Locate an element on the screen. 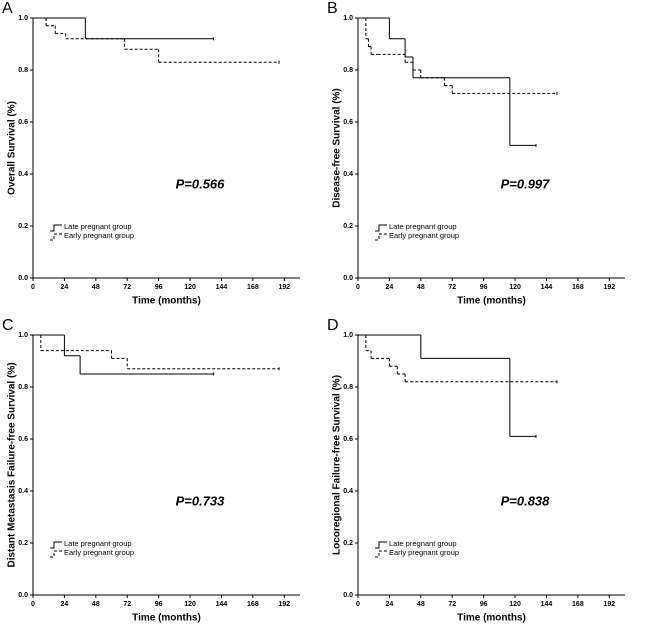 The width and height of the screenshot is (650, 634). panel-label: C is located at coordinates (8, 325).